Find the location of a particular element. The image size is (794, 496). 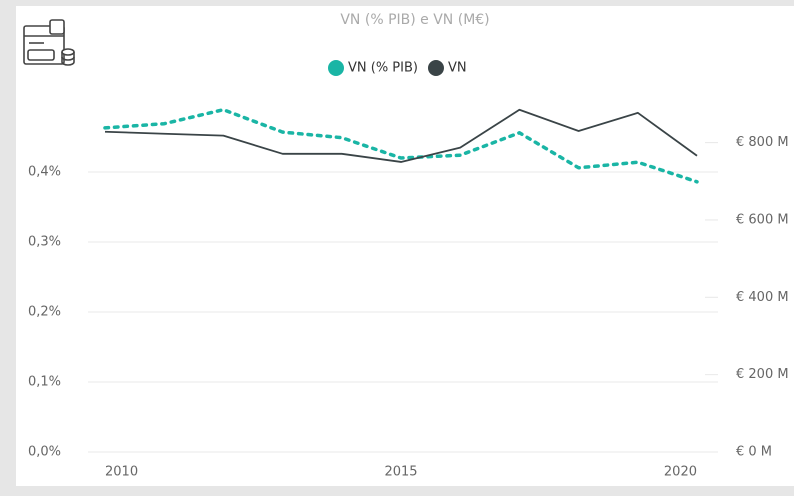

y2-tick-label: € 400 M is located at coordinates (762, 297).